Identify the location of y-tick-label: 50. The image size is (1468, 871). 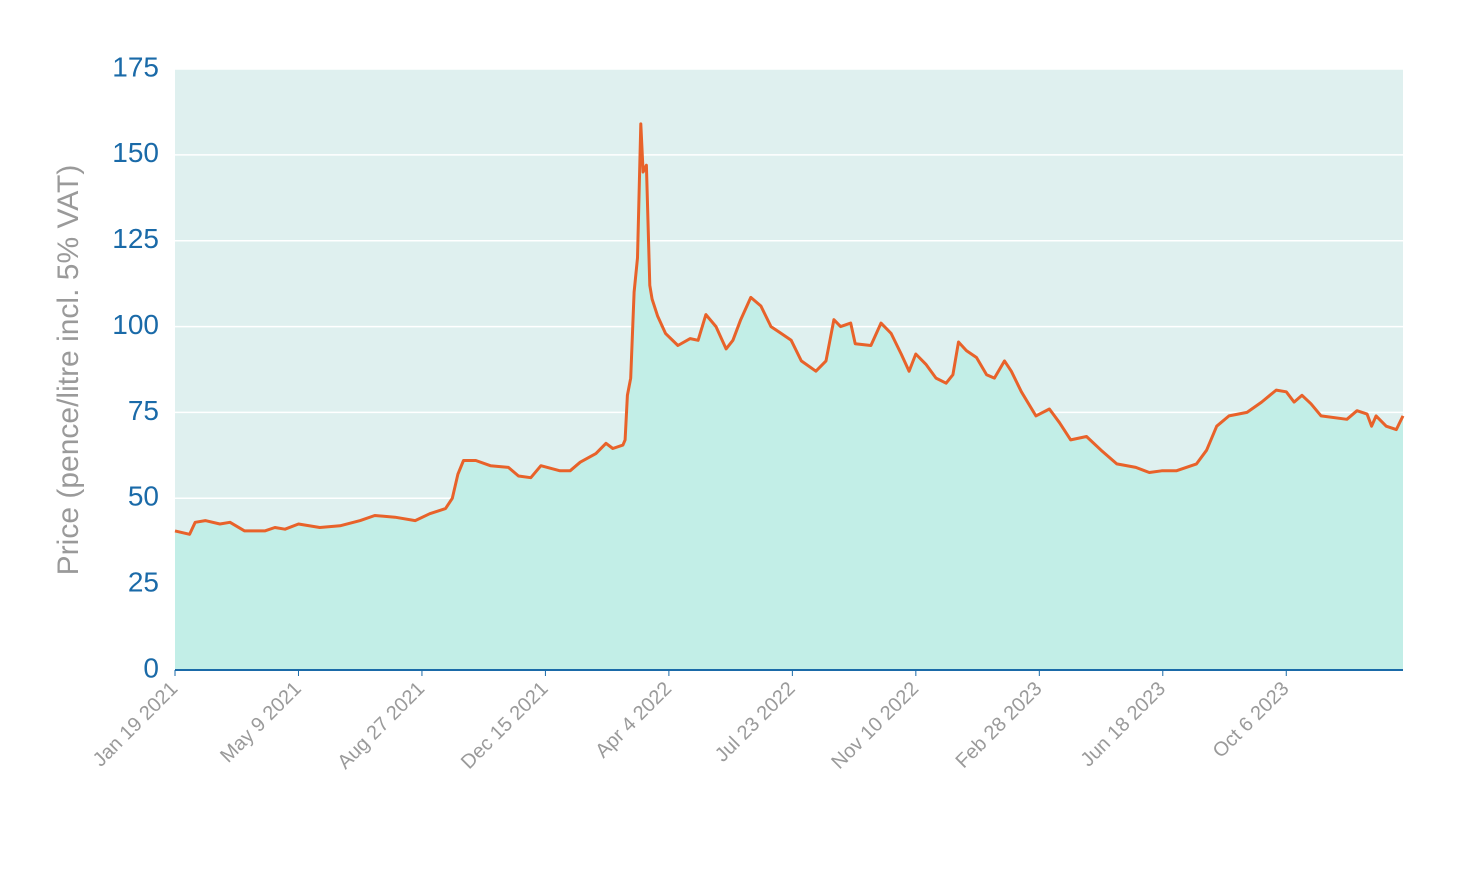
(143, 496).